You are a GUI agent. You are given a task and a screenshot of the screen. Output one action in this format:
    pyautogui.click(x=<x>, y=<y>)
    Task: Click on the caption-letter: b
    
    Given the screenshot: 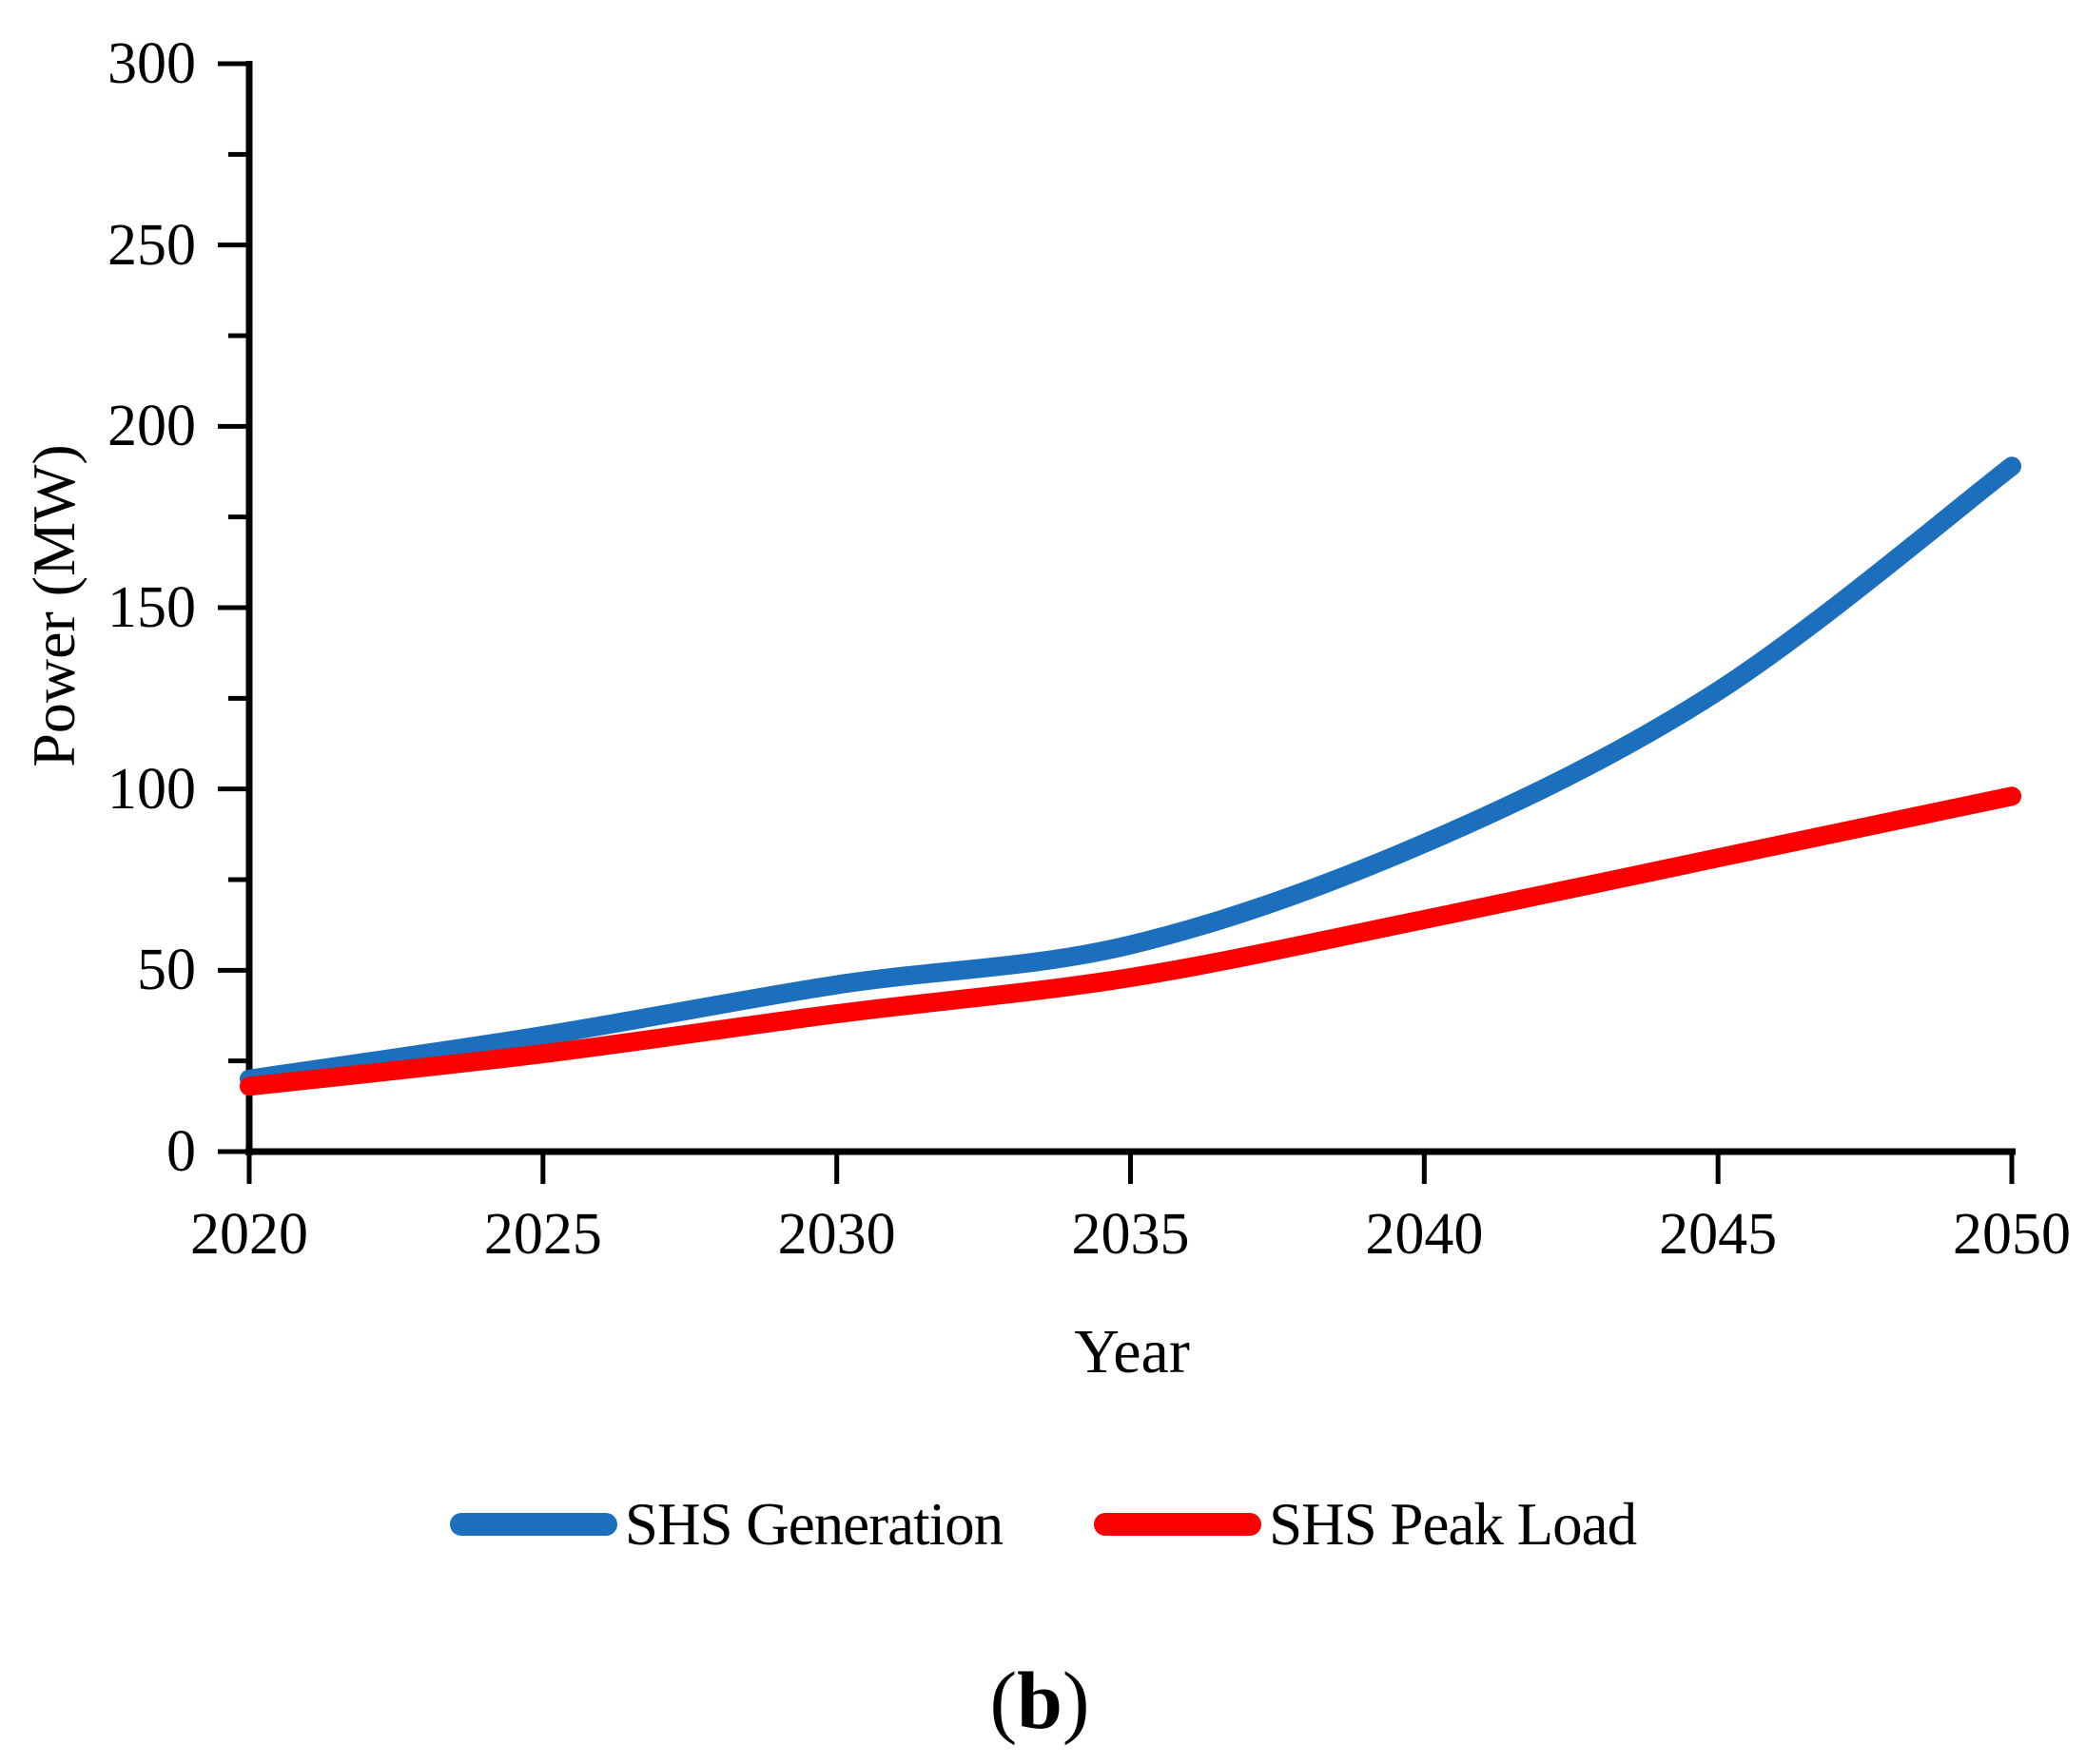 What is the action you would take?
    pyautogui.click(x=1039, y=1701)
    